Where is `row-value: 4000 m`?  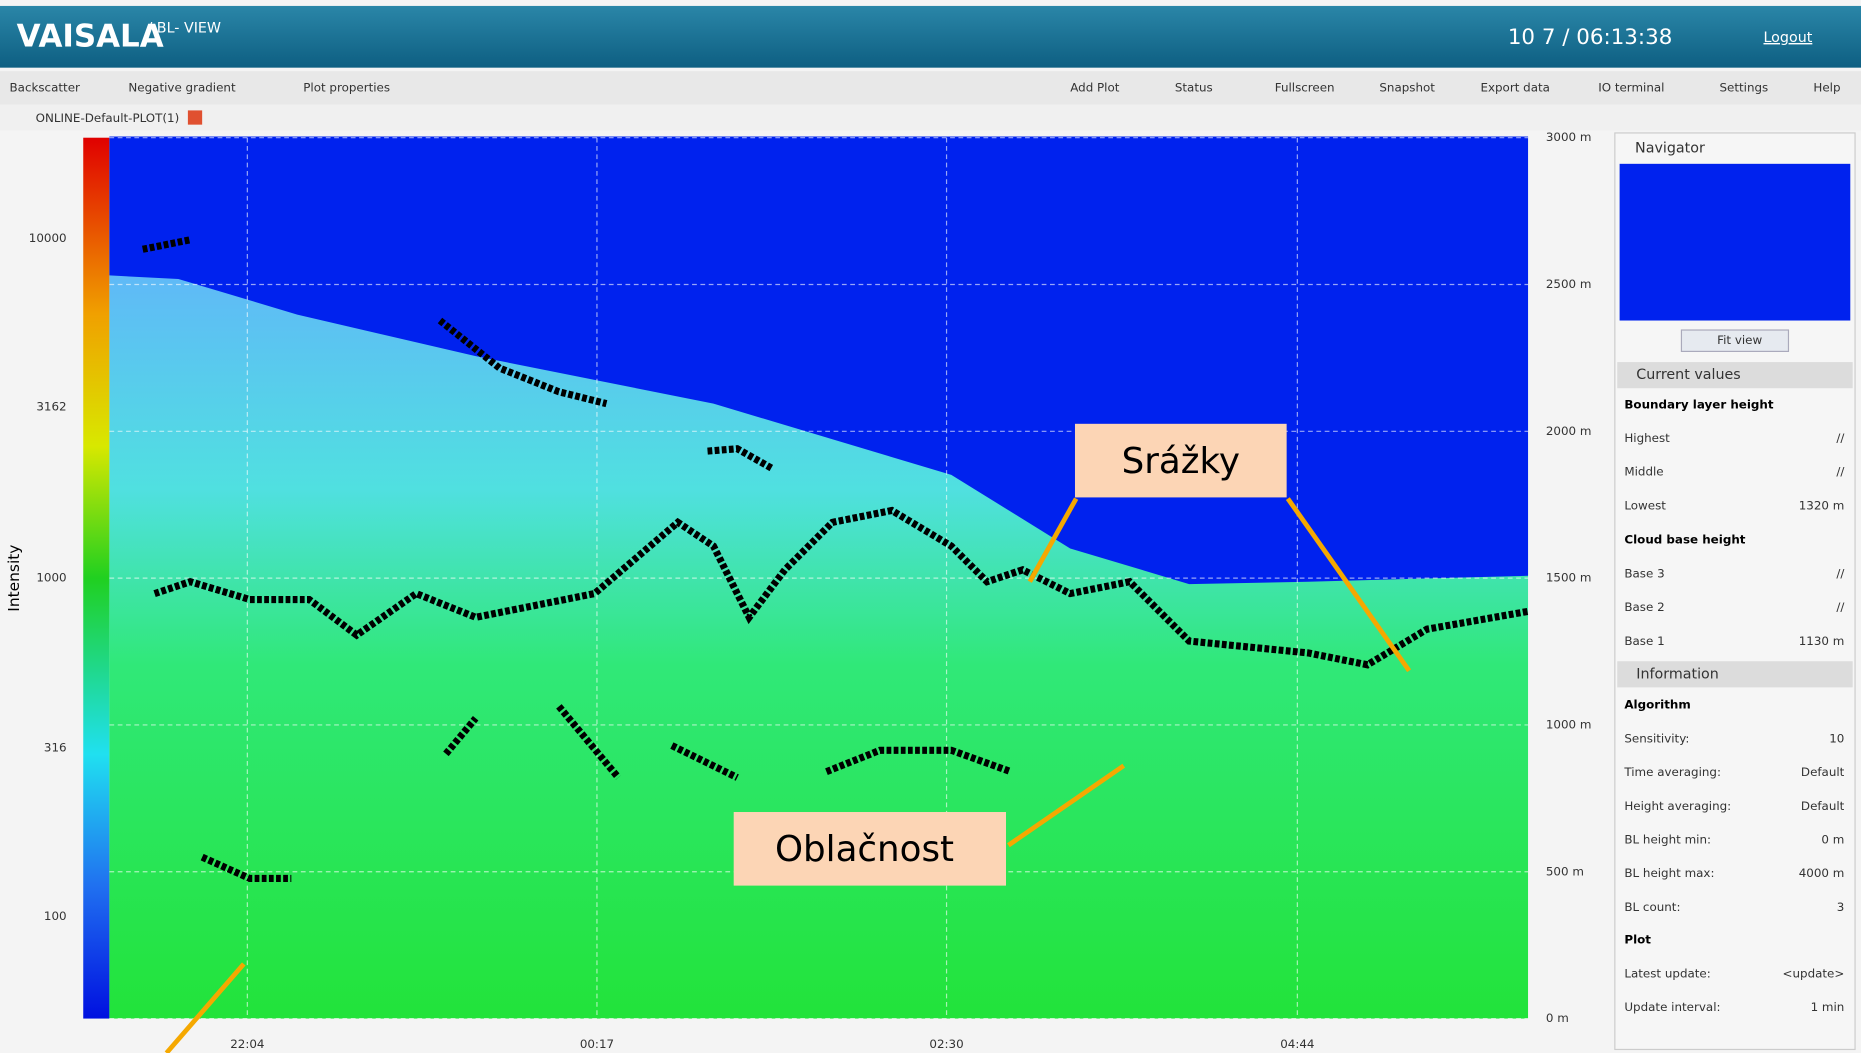
row-value: 4000 m is located at coordinates (1822, 873).